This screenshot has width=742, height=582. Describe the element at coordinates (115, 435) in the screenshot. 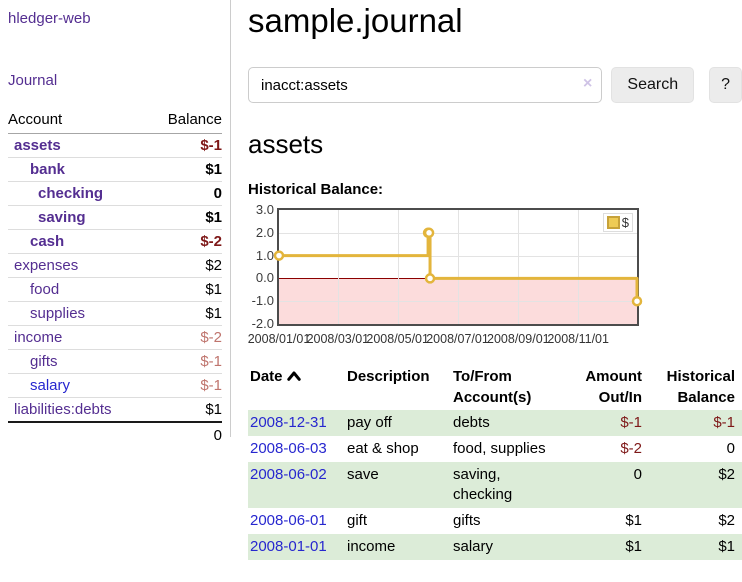

I see `accounts-total-row: 0` at that location.